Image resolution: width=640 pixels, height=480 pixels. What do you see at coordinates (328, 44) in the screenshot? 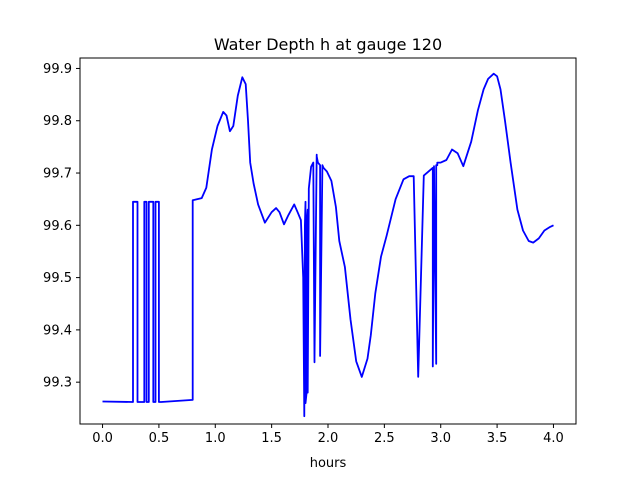
I see `chart-title: Water Depth h at gauge 120` at bounding box center [328, 44].